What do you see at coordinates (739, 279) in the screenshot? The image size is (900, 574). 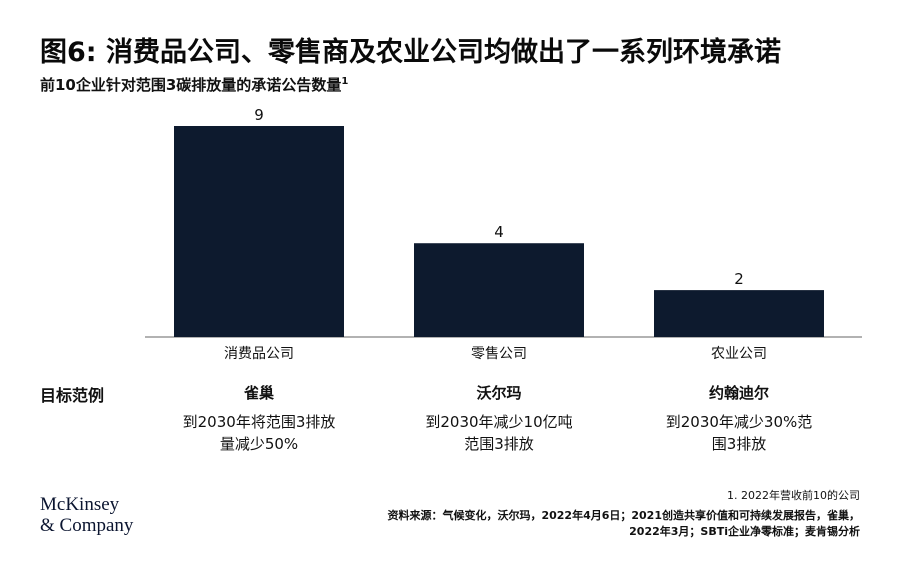 I see `bar-value-label: 2` at bounding box center [739, 279].